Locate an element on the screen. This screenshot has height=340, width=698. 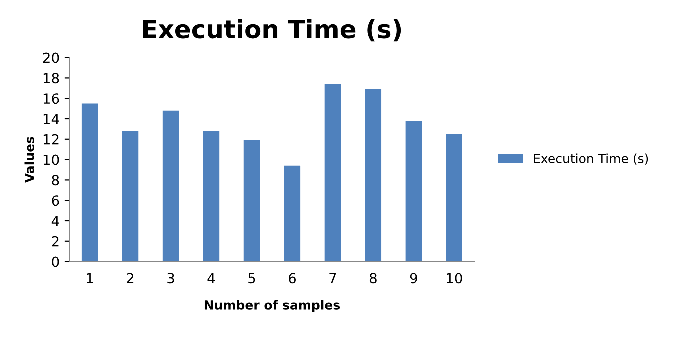
x-tick-label: 6 is located at coordinates (292, 278).